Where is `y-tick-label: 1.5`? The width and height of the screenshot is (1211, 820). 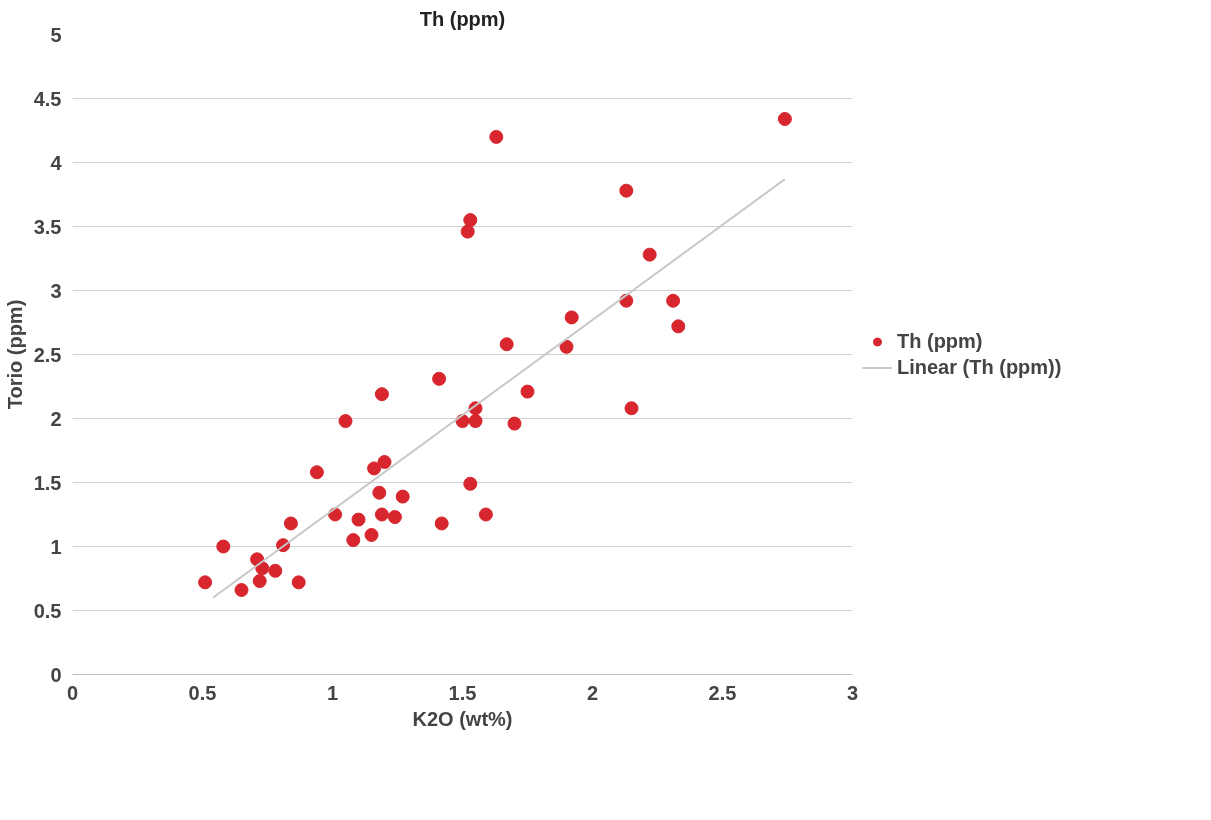
y-tick-label: 1.5 is located at coordinates (47, 482).